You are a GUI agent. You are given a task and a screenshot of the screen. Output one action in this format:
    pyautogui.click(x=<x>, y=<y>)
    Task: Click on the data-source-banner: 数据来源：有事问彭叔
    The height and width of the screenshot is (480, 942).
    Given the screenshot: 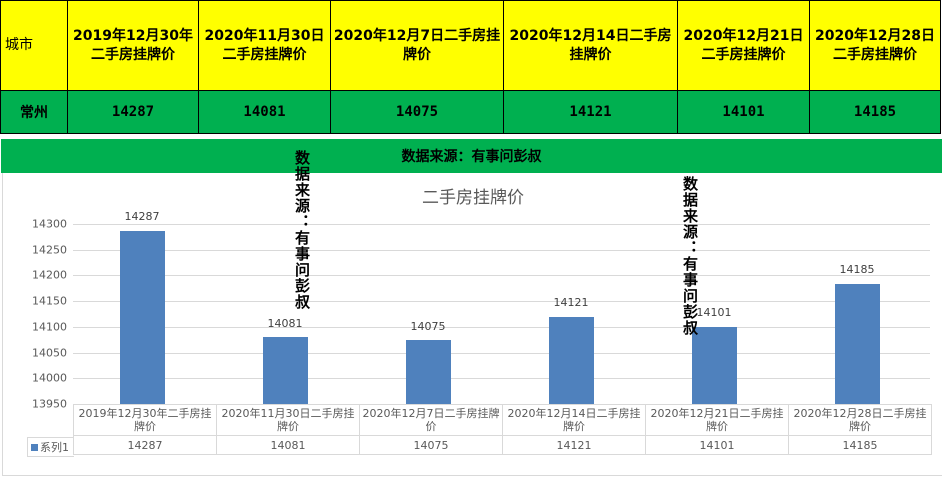 What is the action you would take?
    pyautogui.click(x=471, y=156)
    